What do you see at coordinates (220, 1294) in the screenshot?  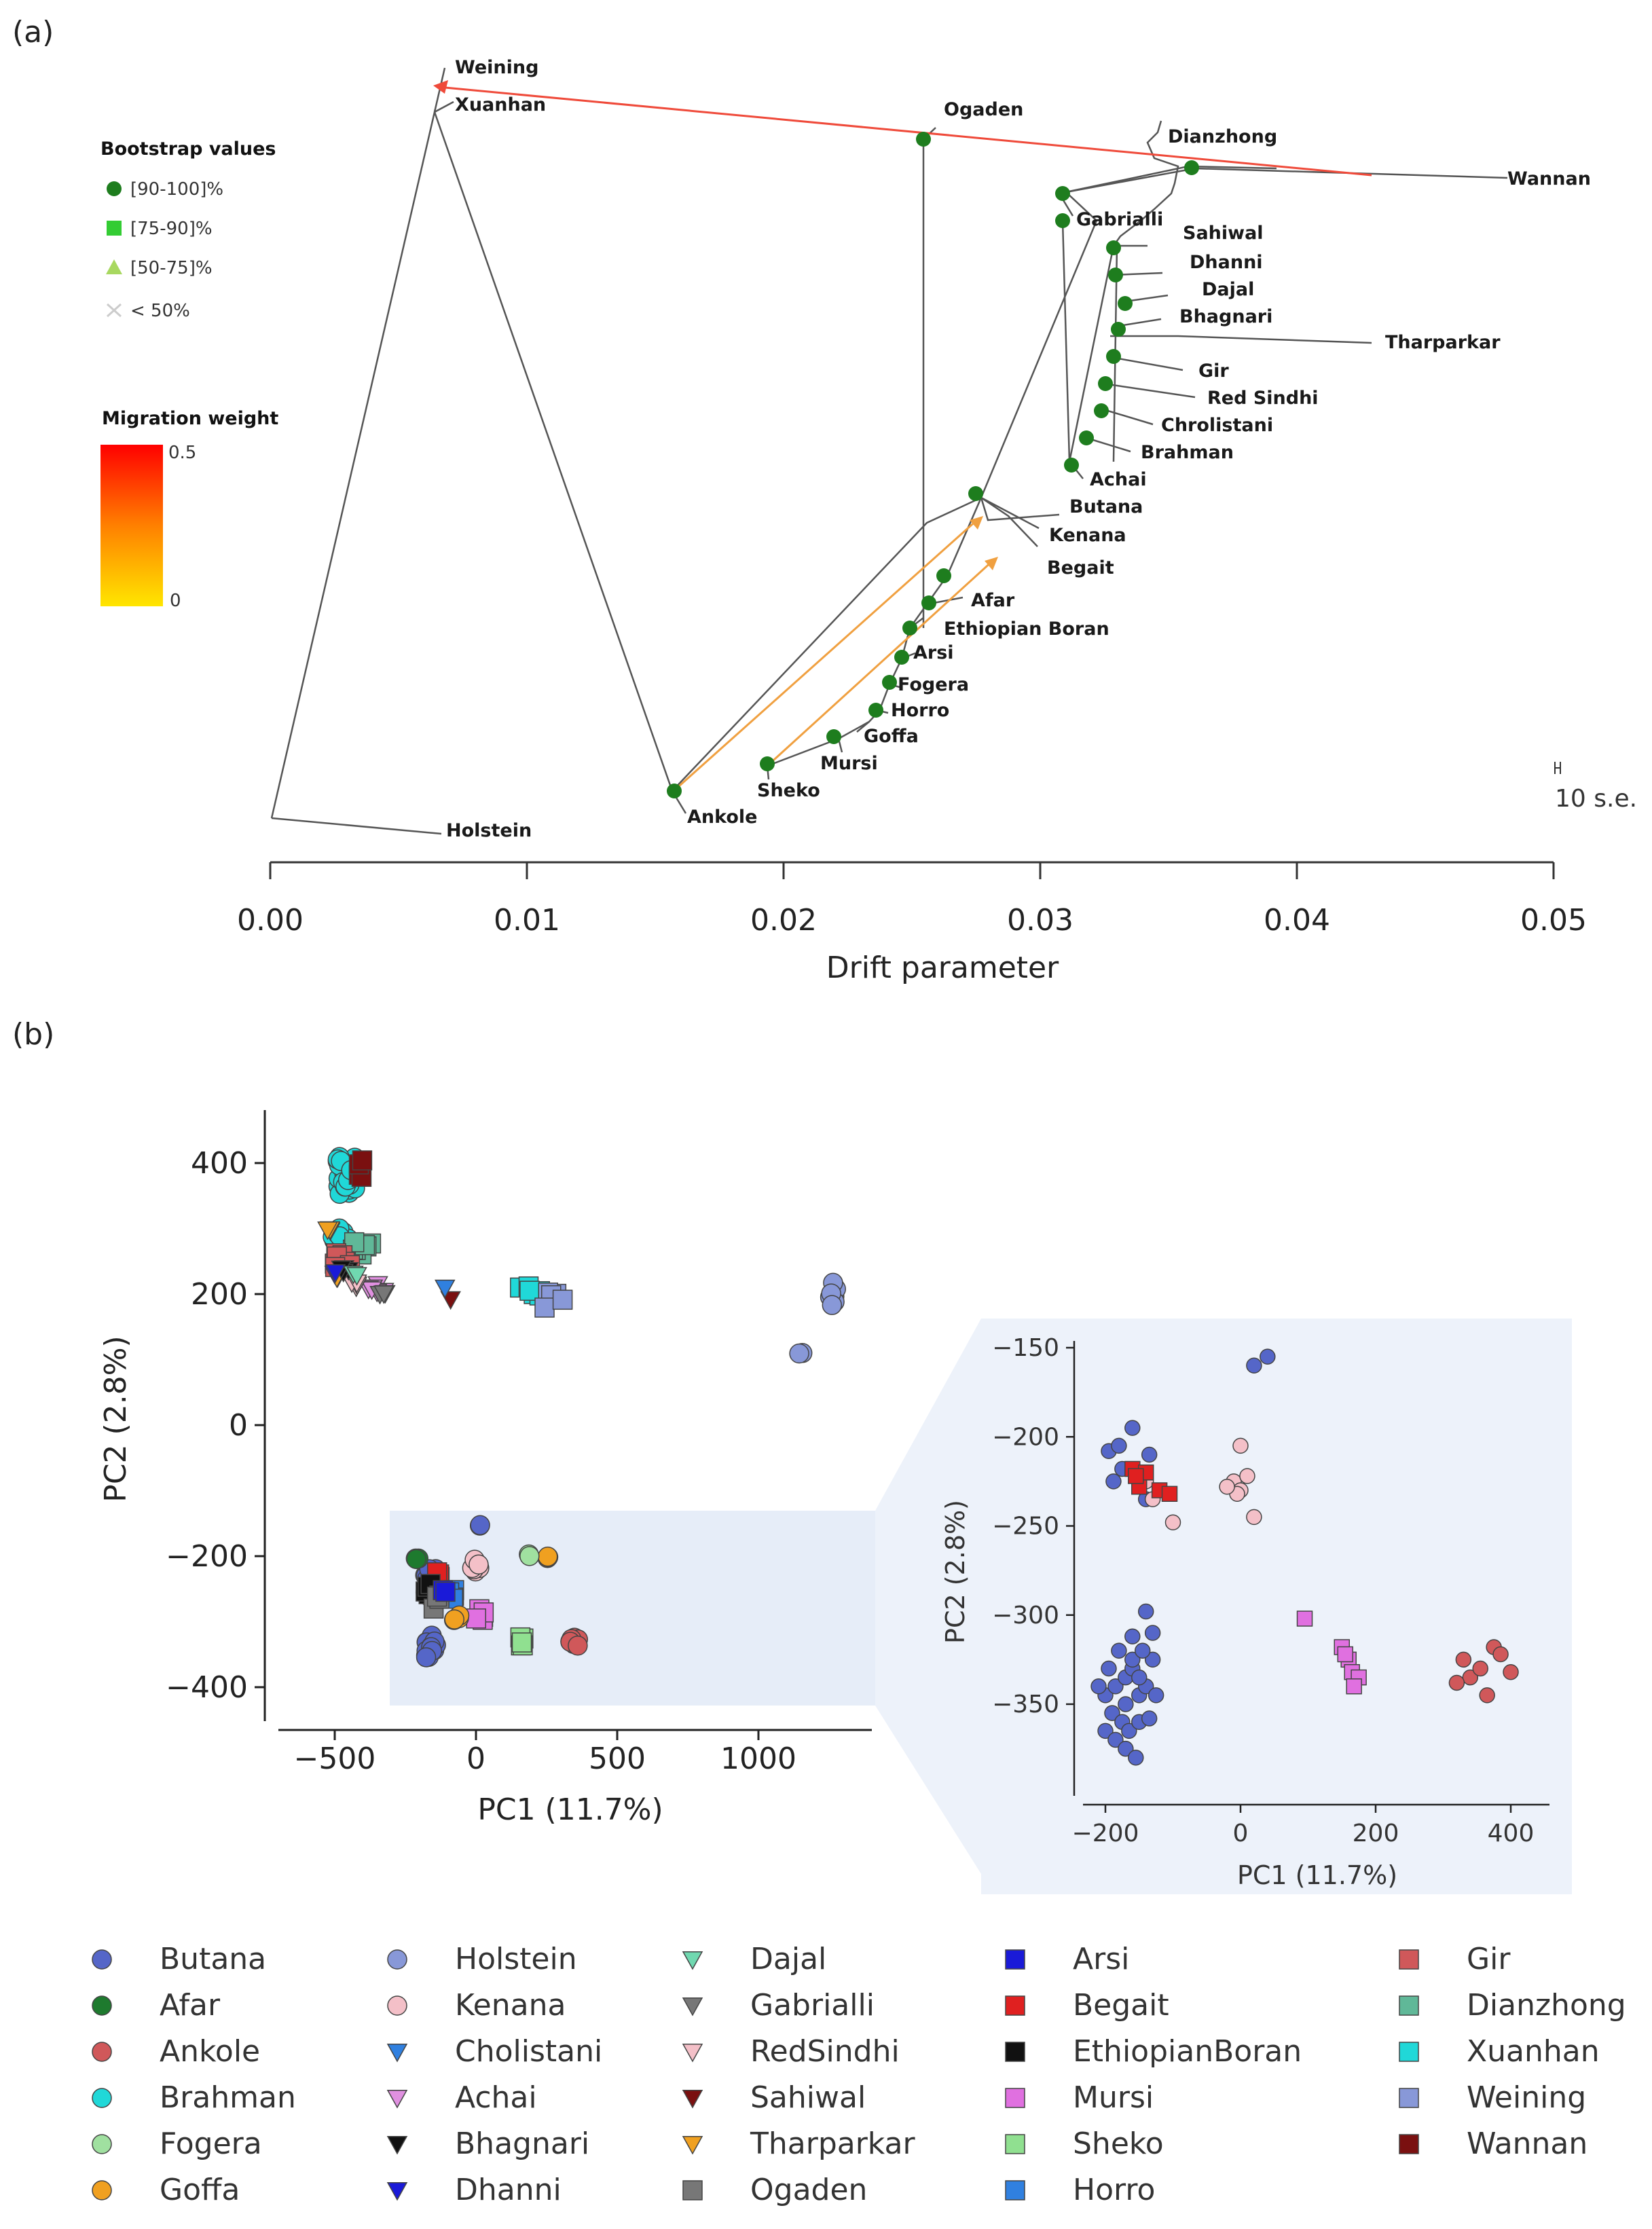 I see `pca-y-tick-label: 200` at bounding box center [220, 1294].